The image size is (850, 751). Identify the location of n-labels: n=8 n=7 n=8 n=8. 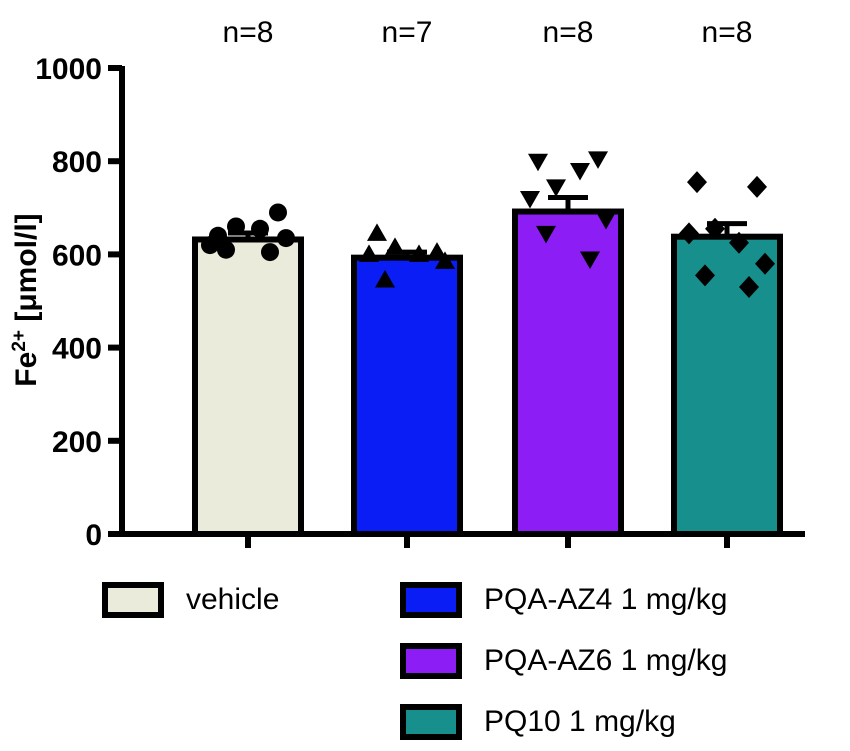
(488, 32).